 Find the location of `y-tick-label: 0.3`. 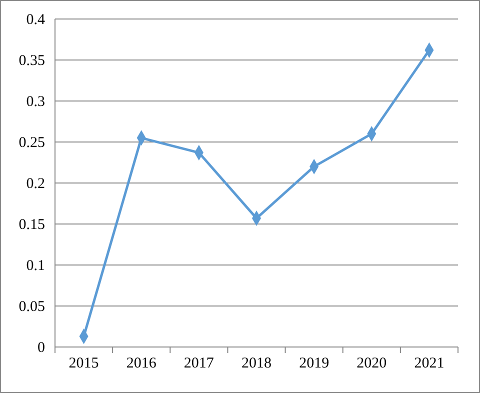

y-tick-label: 0.3 is located at coordinates (35, 102).